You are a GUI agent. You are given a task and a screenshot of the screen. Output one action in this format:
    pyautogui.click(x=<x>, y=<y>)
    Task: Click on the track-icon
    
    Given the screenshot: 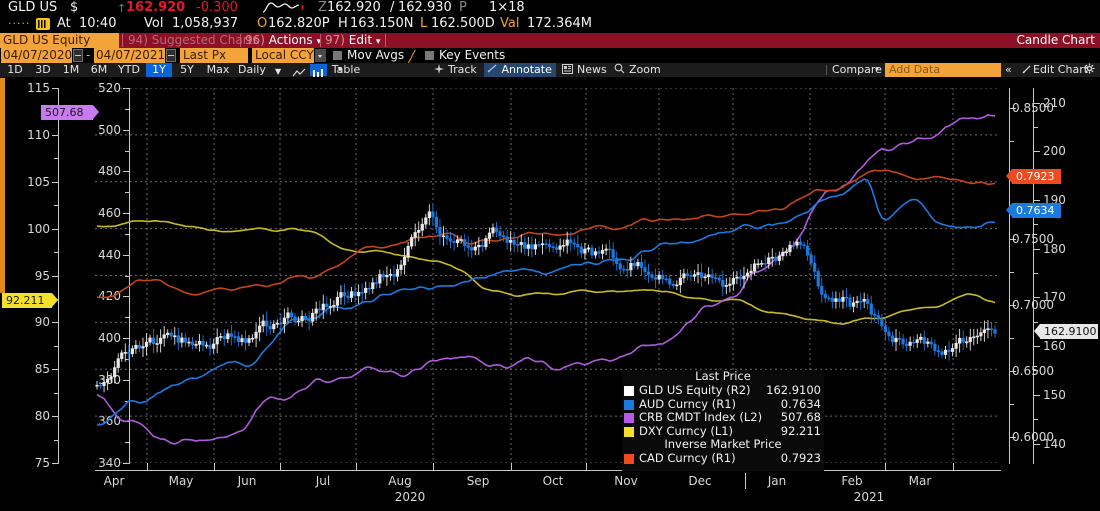 What is the action you would take?
    pyautogui.click(x=439, y=70)
    